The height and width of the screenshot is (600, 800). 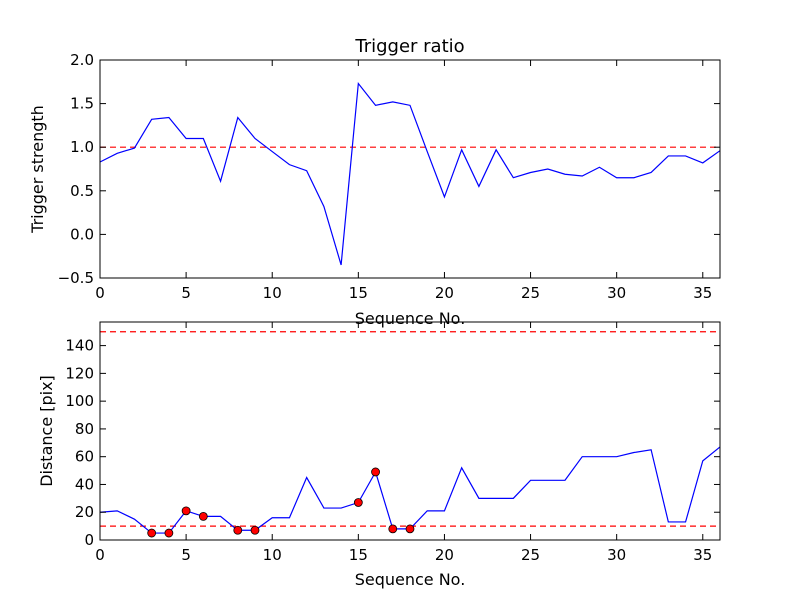 What do you see at coordinates (82, 191) in the screenshot?
I see `y-tick-label: 0.5` at bounding box center [82, 191].